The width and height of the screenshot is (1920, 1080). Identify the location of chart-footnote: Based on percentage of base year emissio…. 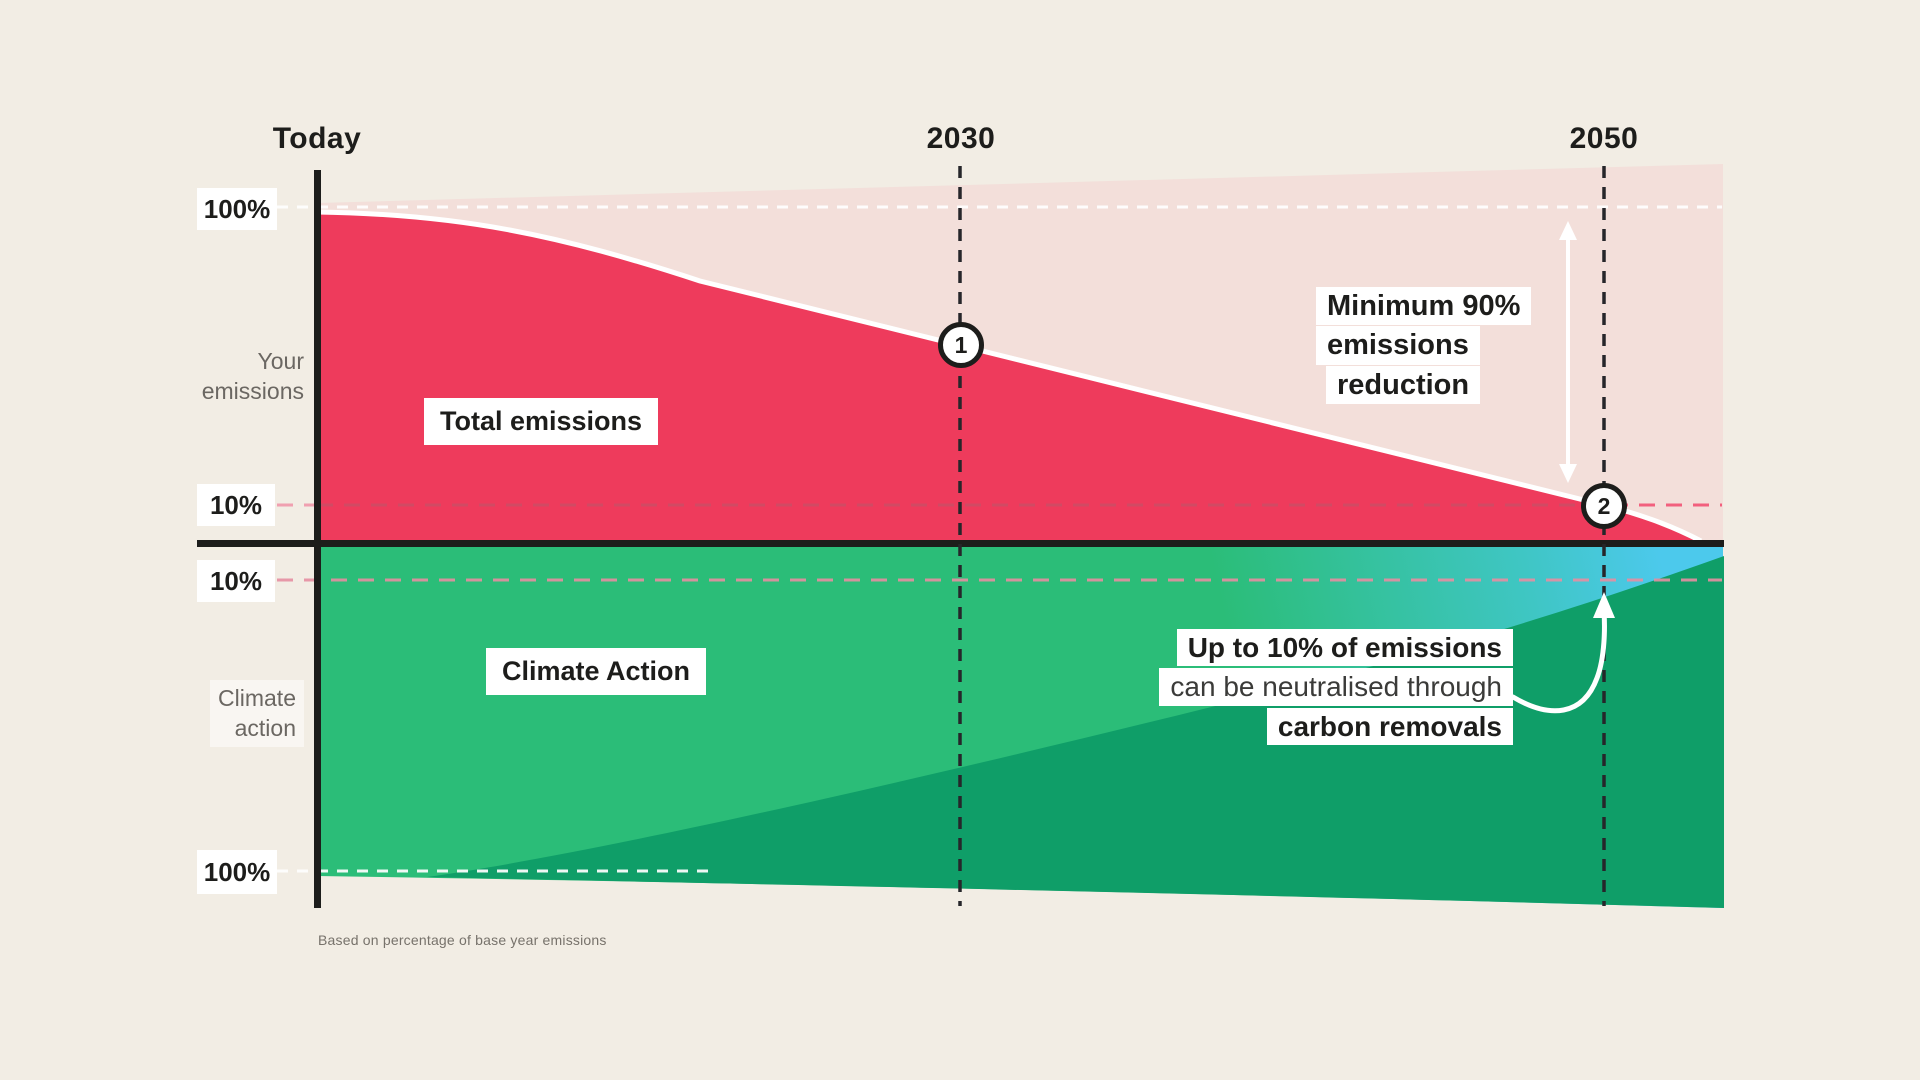
(462, 940).